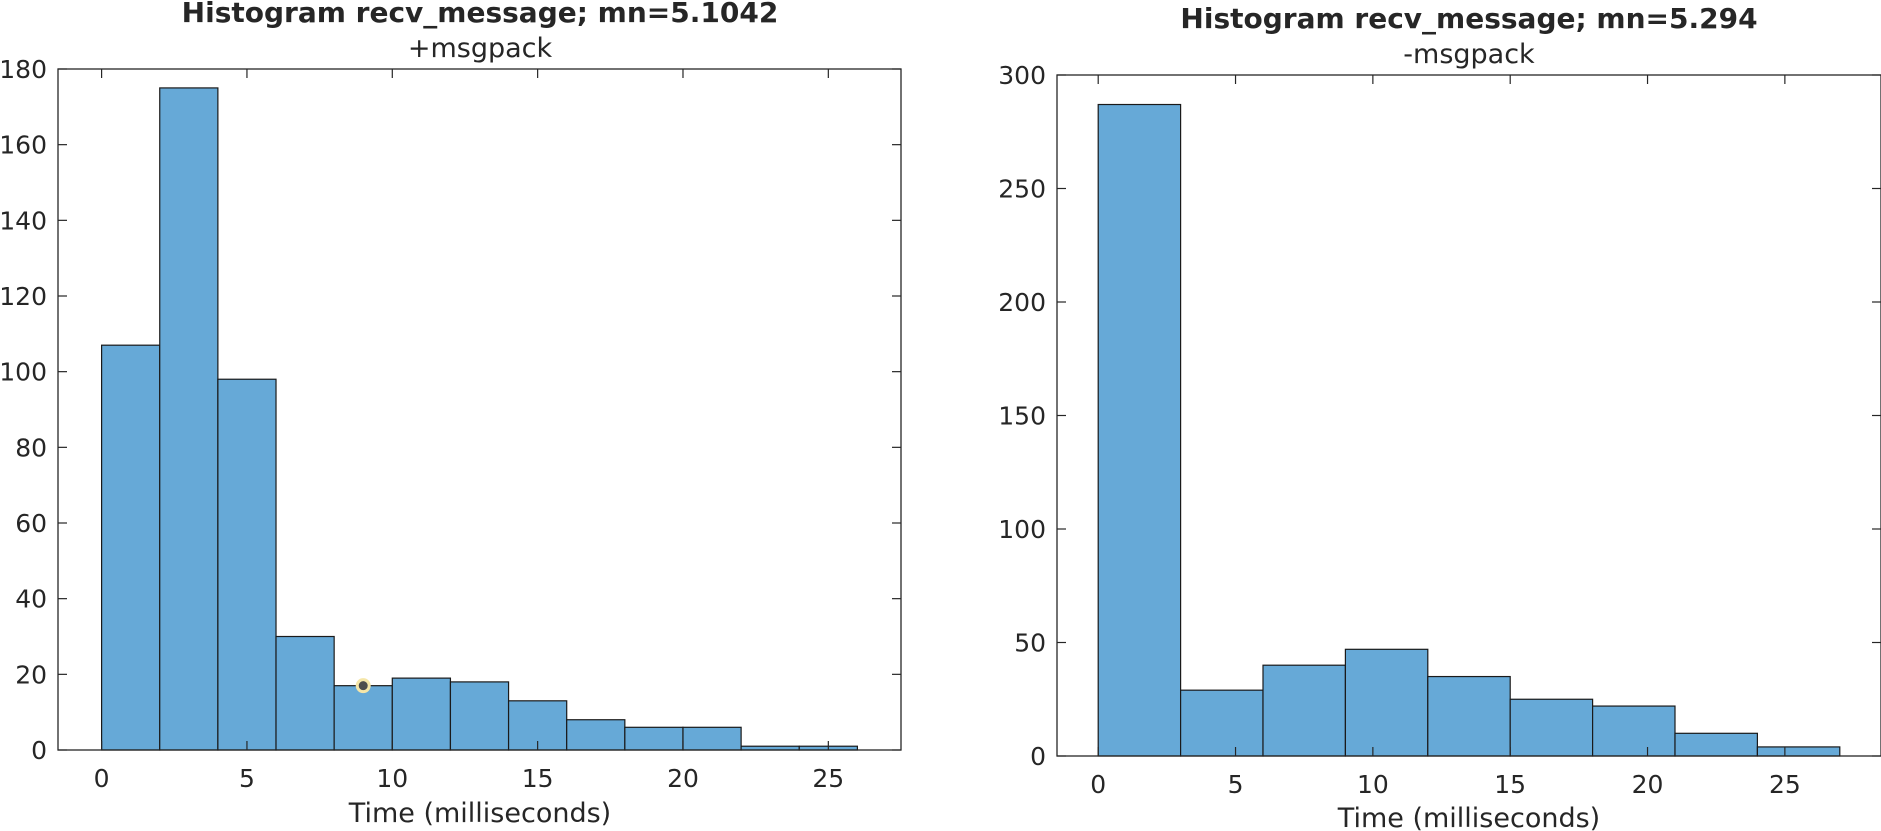  Describe the element at coordinates (1468, 18) in the screenshot. I see `chart-title: Histogram recv_message; mn=5.294` at that location.